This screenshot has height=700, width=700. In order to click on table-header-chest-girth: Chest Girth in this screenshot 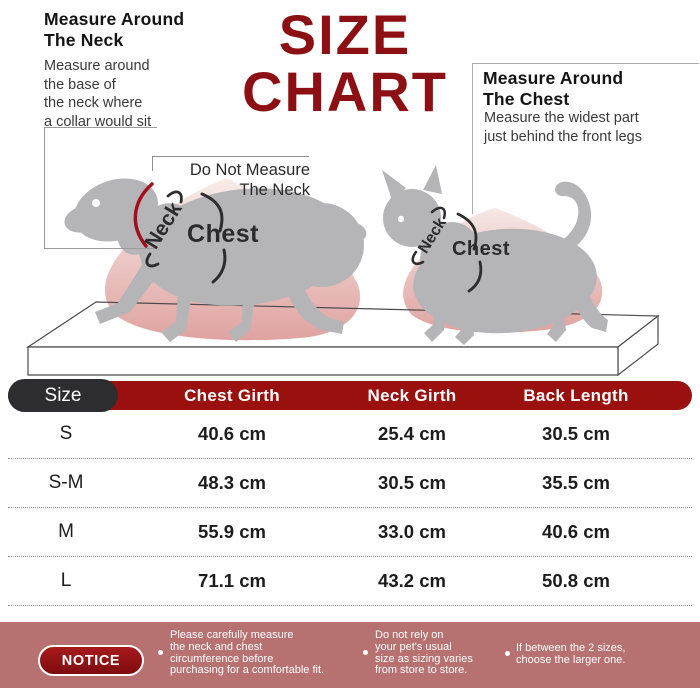, I will do `click(232, 395)`.